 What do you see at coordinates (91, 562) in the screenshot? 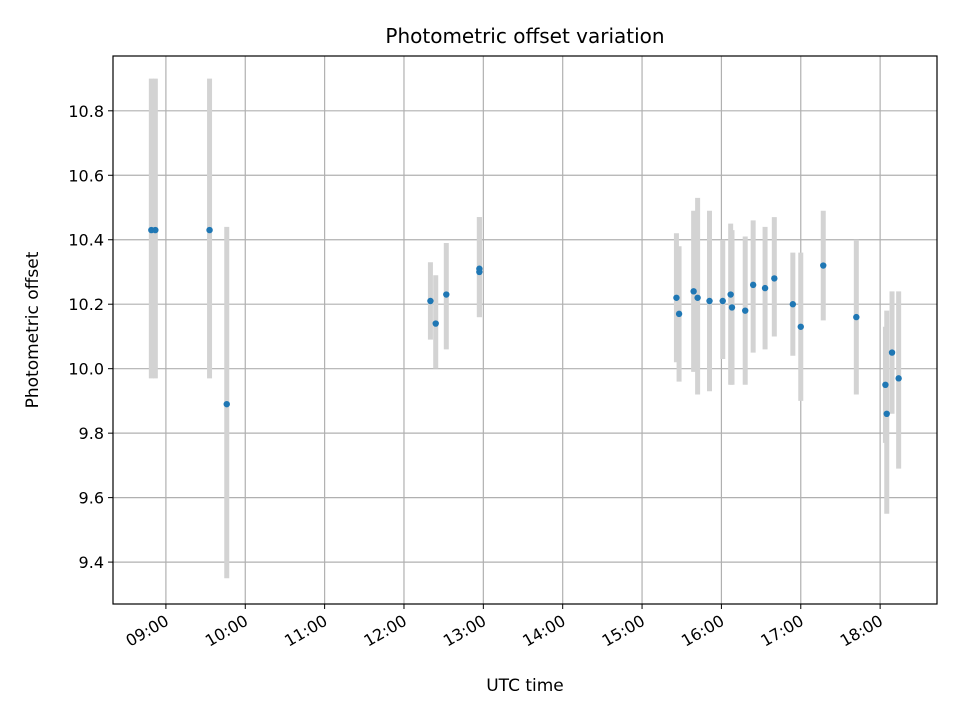
I see `y-tick-label: 9.4` at bounding box center [91, 562].